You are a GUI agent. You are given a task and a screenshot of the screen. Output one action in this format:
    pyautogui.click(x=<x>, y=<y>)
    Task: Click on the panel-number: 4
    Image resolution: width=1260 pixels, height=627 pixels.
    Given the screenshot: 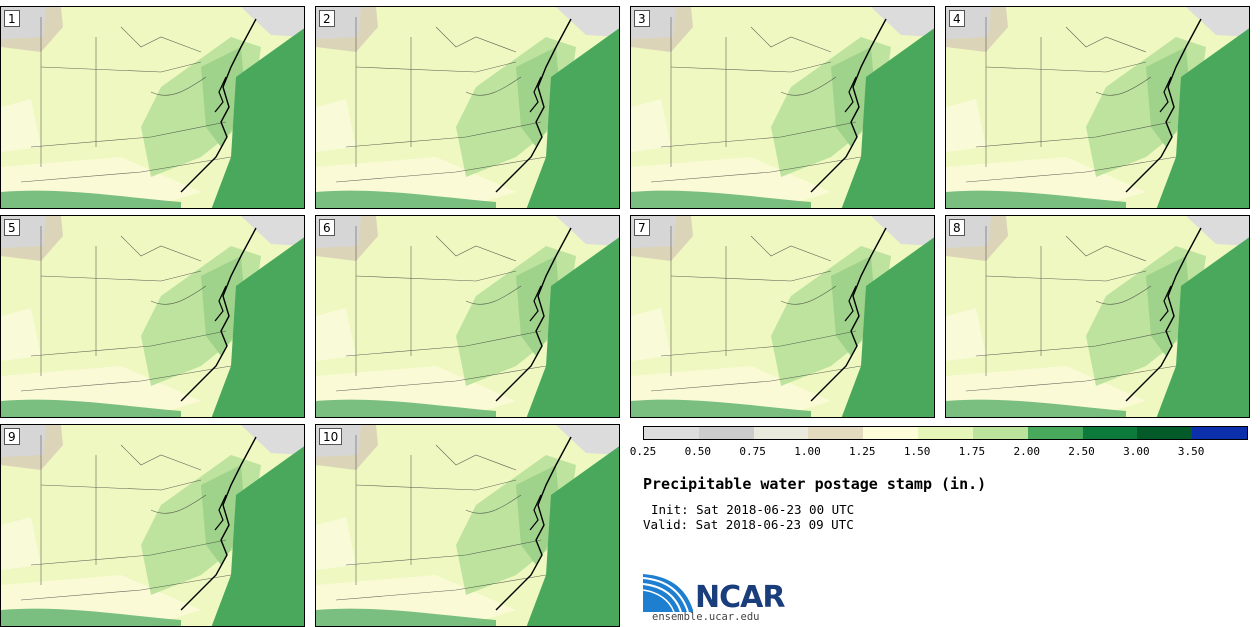 What is the action you would take?
    pyautogui.click(x=957, y=18)
    